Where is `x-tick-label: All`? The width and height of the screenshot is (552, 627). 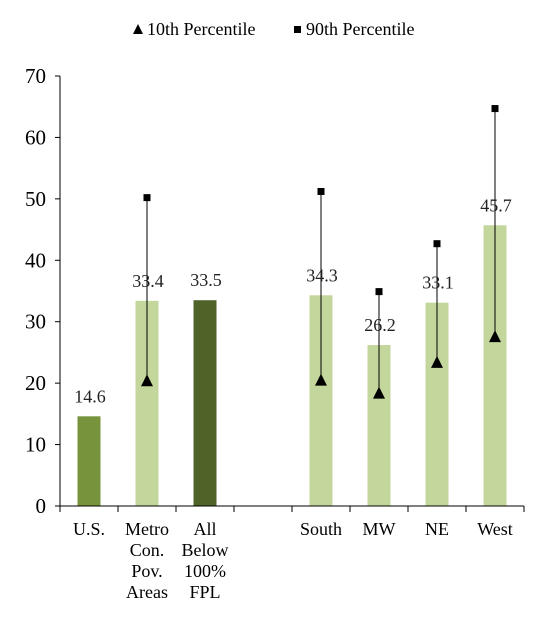
x-tick-label: All is located at coordinates (204, 529).